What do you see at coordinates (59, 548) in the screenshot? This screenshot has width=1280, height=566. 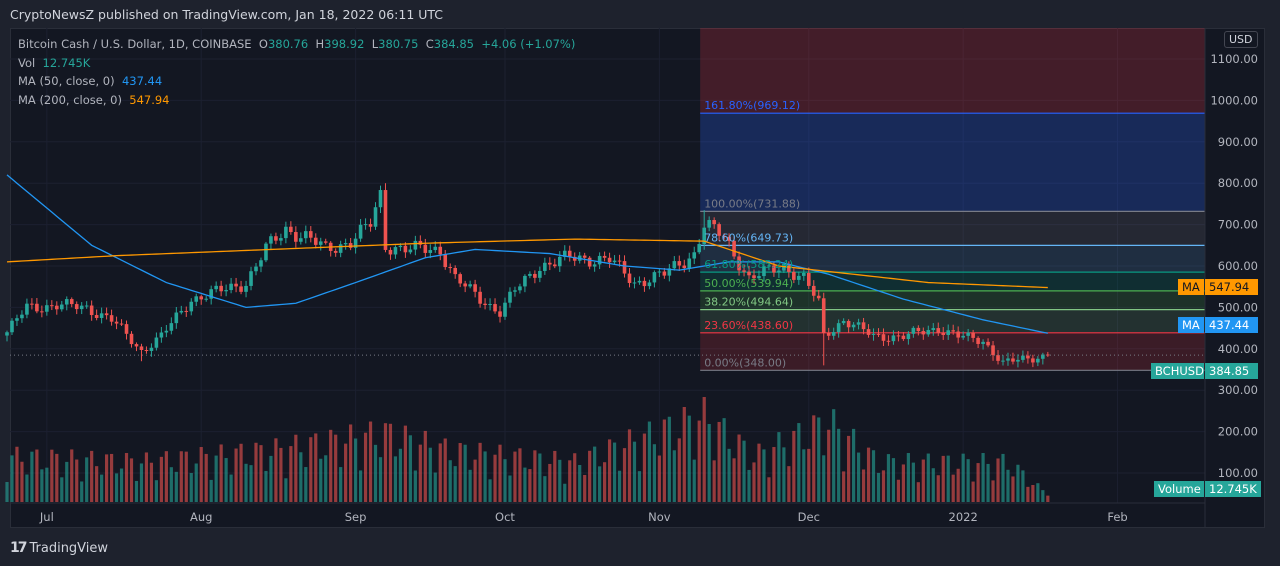 I see `tradingview-logo: 17 TradingView` at bounding box center [59, 548].